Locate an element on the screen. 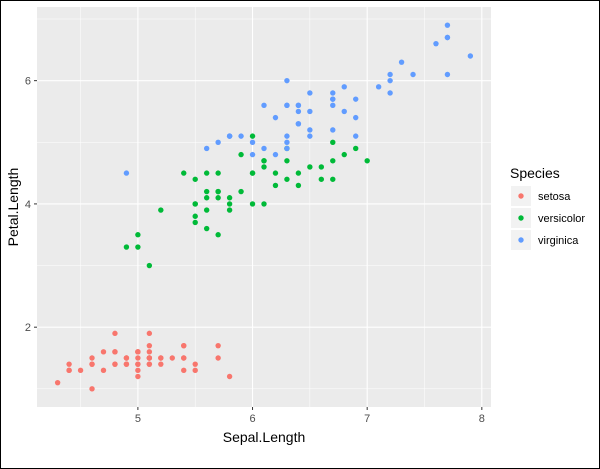 The image size is (600, 469). y-tick-label: 6 is located at coordinates (28, 82).